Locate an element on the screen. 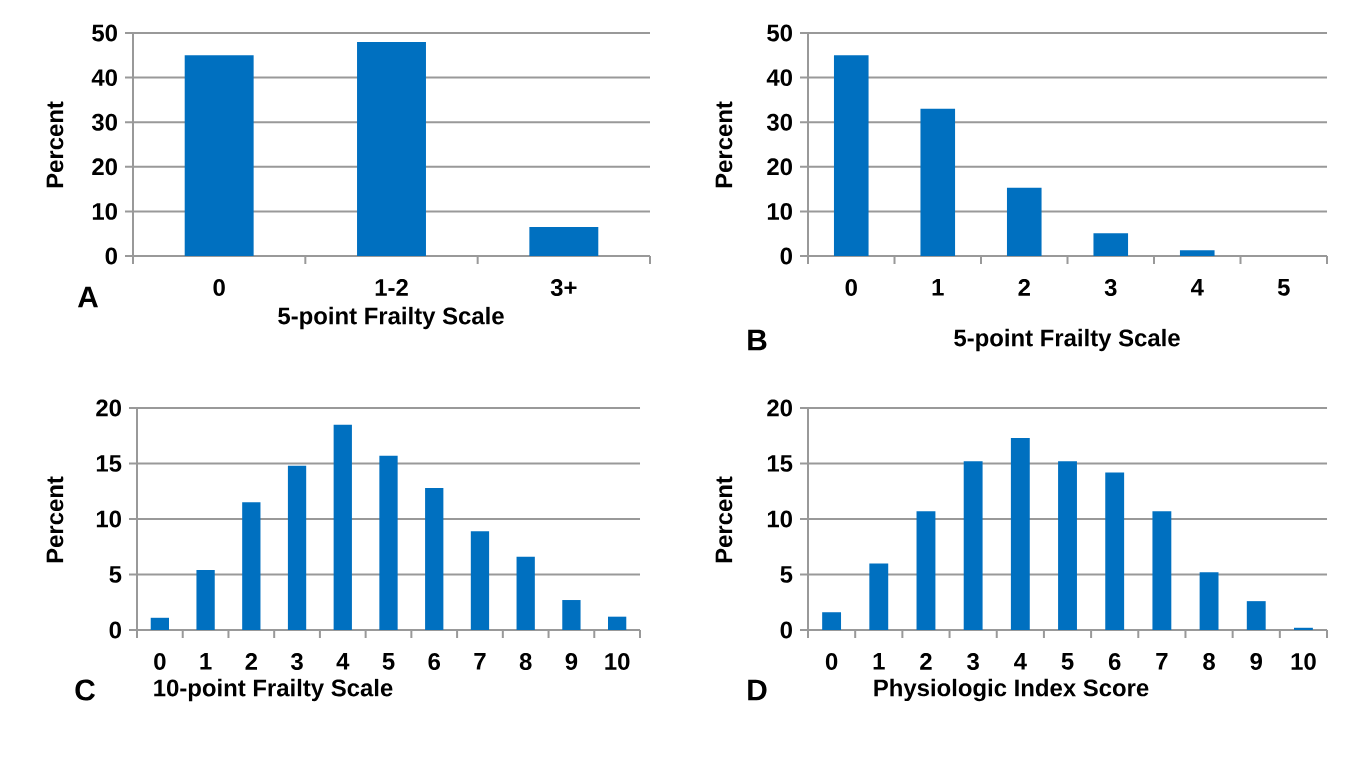 The image size is (1351, 758). text: C is located at coordinates (85, 690).